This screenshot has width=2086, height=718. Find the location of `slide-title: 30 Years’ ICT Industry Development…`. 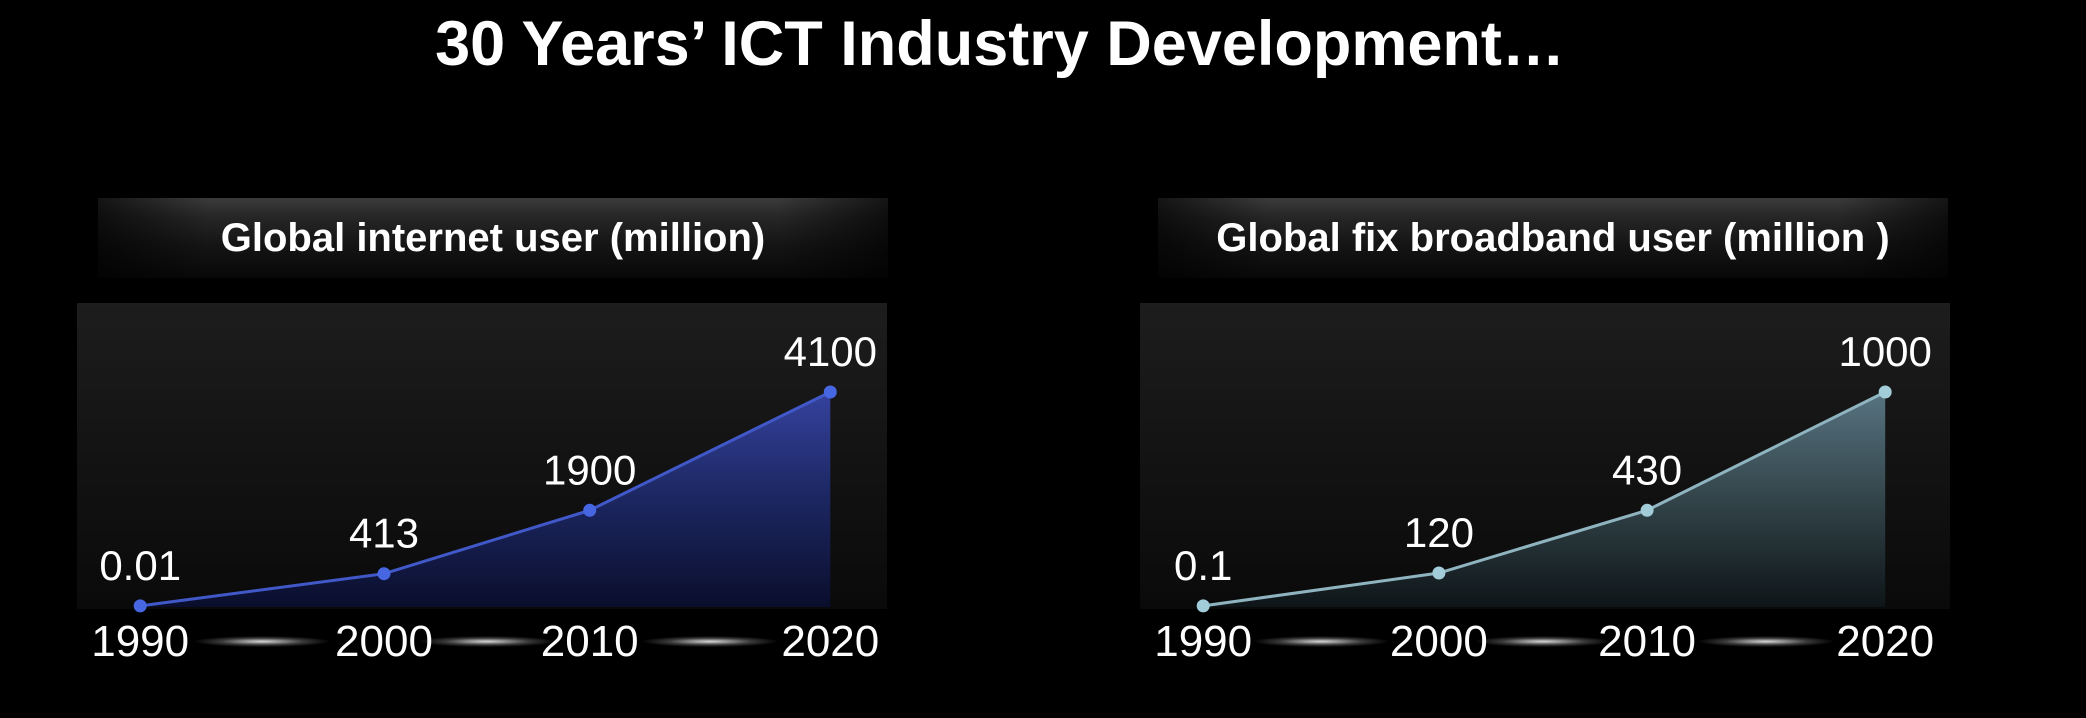

slide-title: 30 Years’ ICT Industry Development… is located at coordinates (1000, 44).